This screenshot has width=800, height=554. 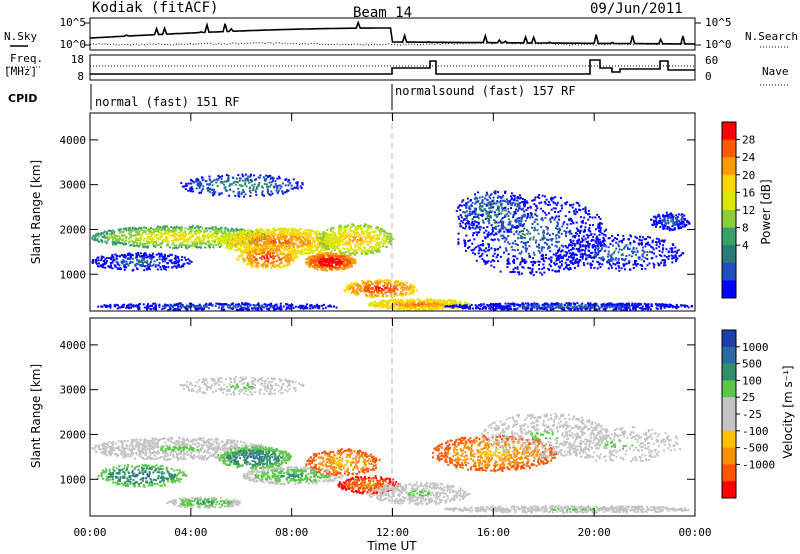 What do you see at coordinates (708, 76) in the screenshot?
I see `nave-tick-low: 0` at bounding box center [708, 76].